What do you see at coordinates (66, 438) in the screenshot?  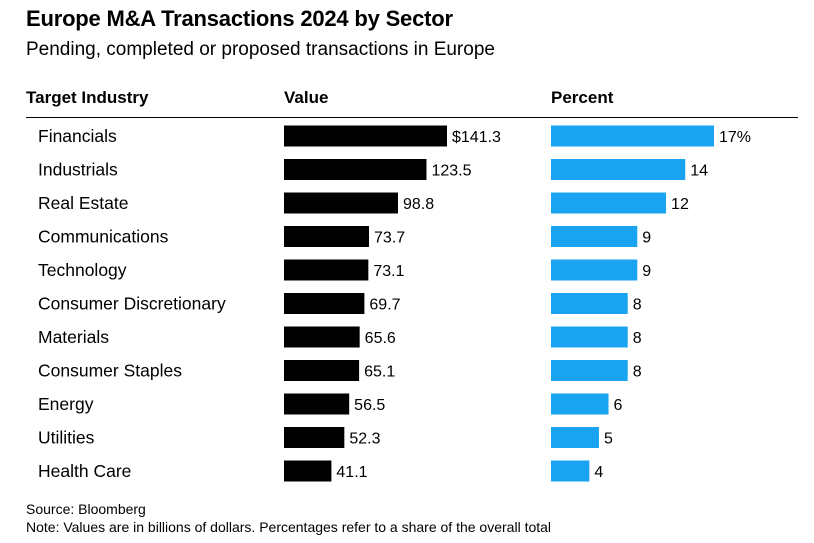 I see `category-label-utilities: Utilities` at bounding box center [66, 438].